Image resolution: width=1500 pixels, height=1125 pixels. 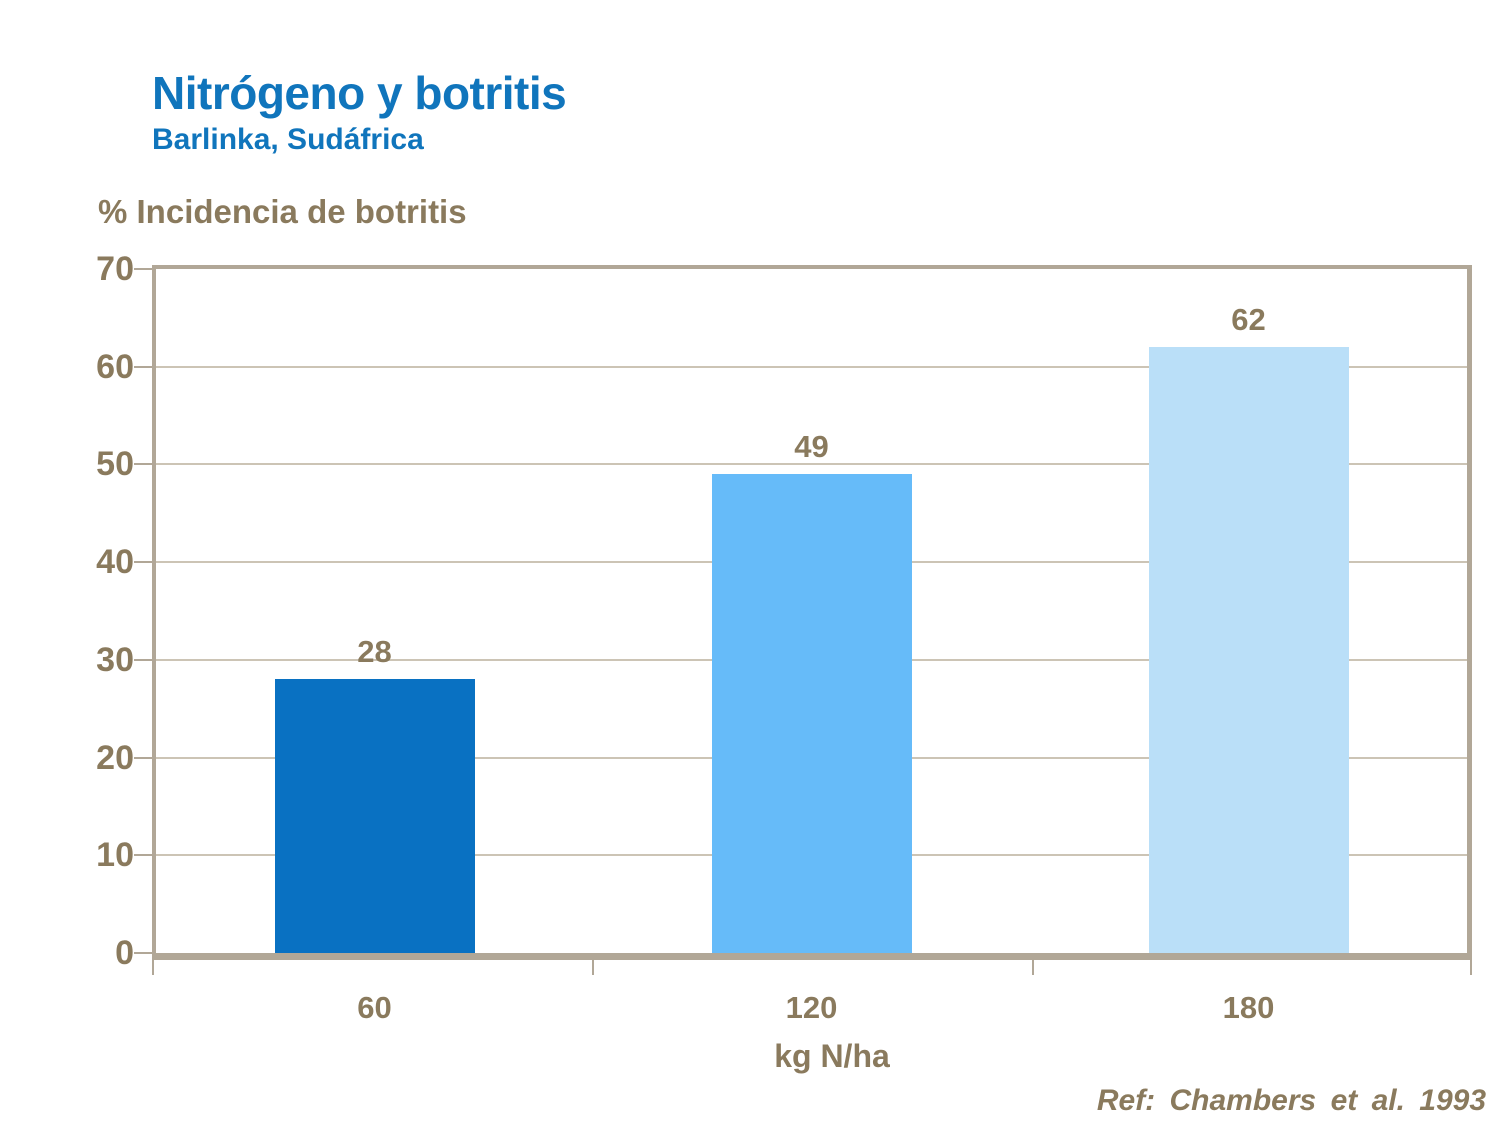 What do you see at coordinates (115, 464) in the screenshot?
I see `y-tick-label-50: 50` at bounding box center [115, 464].